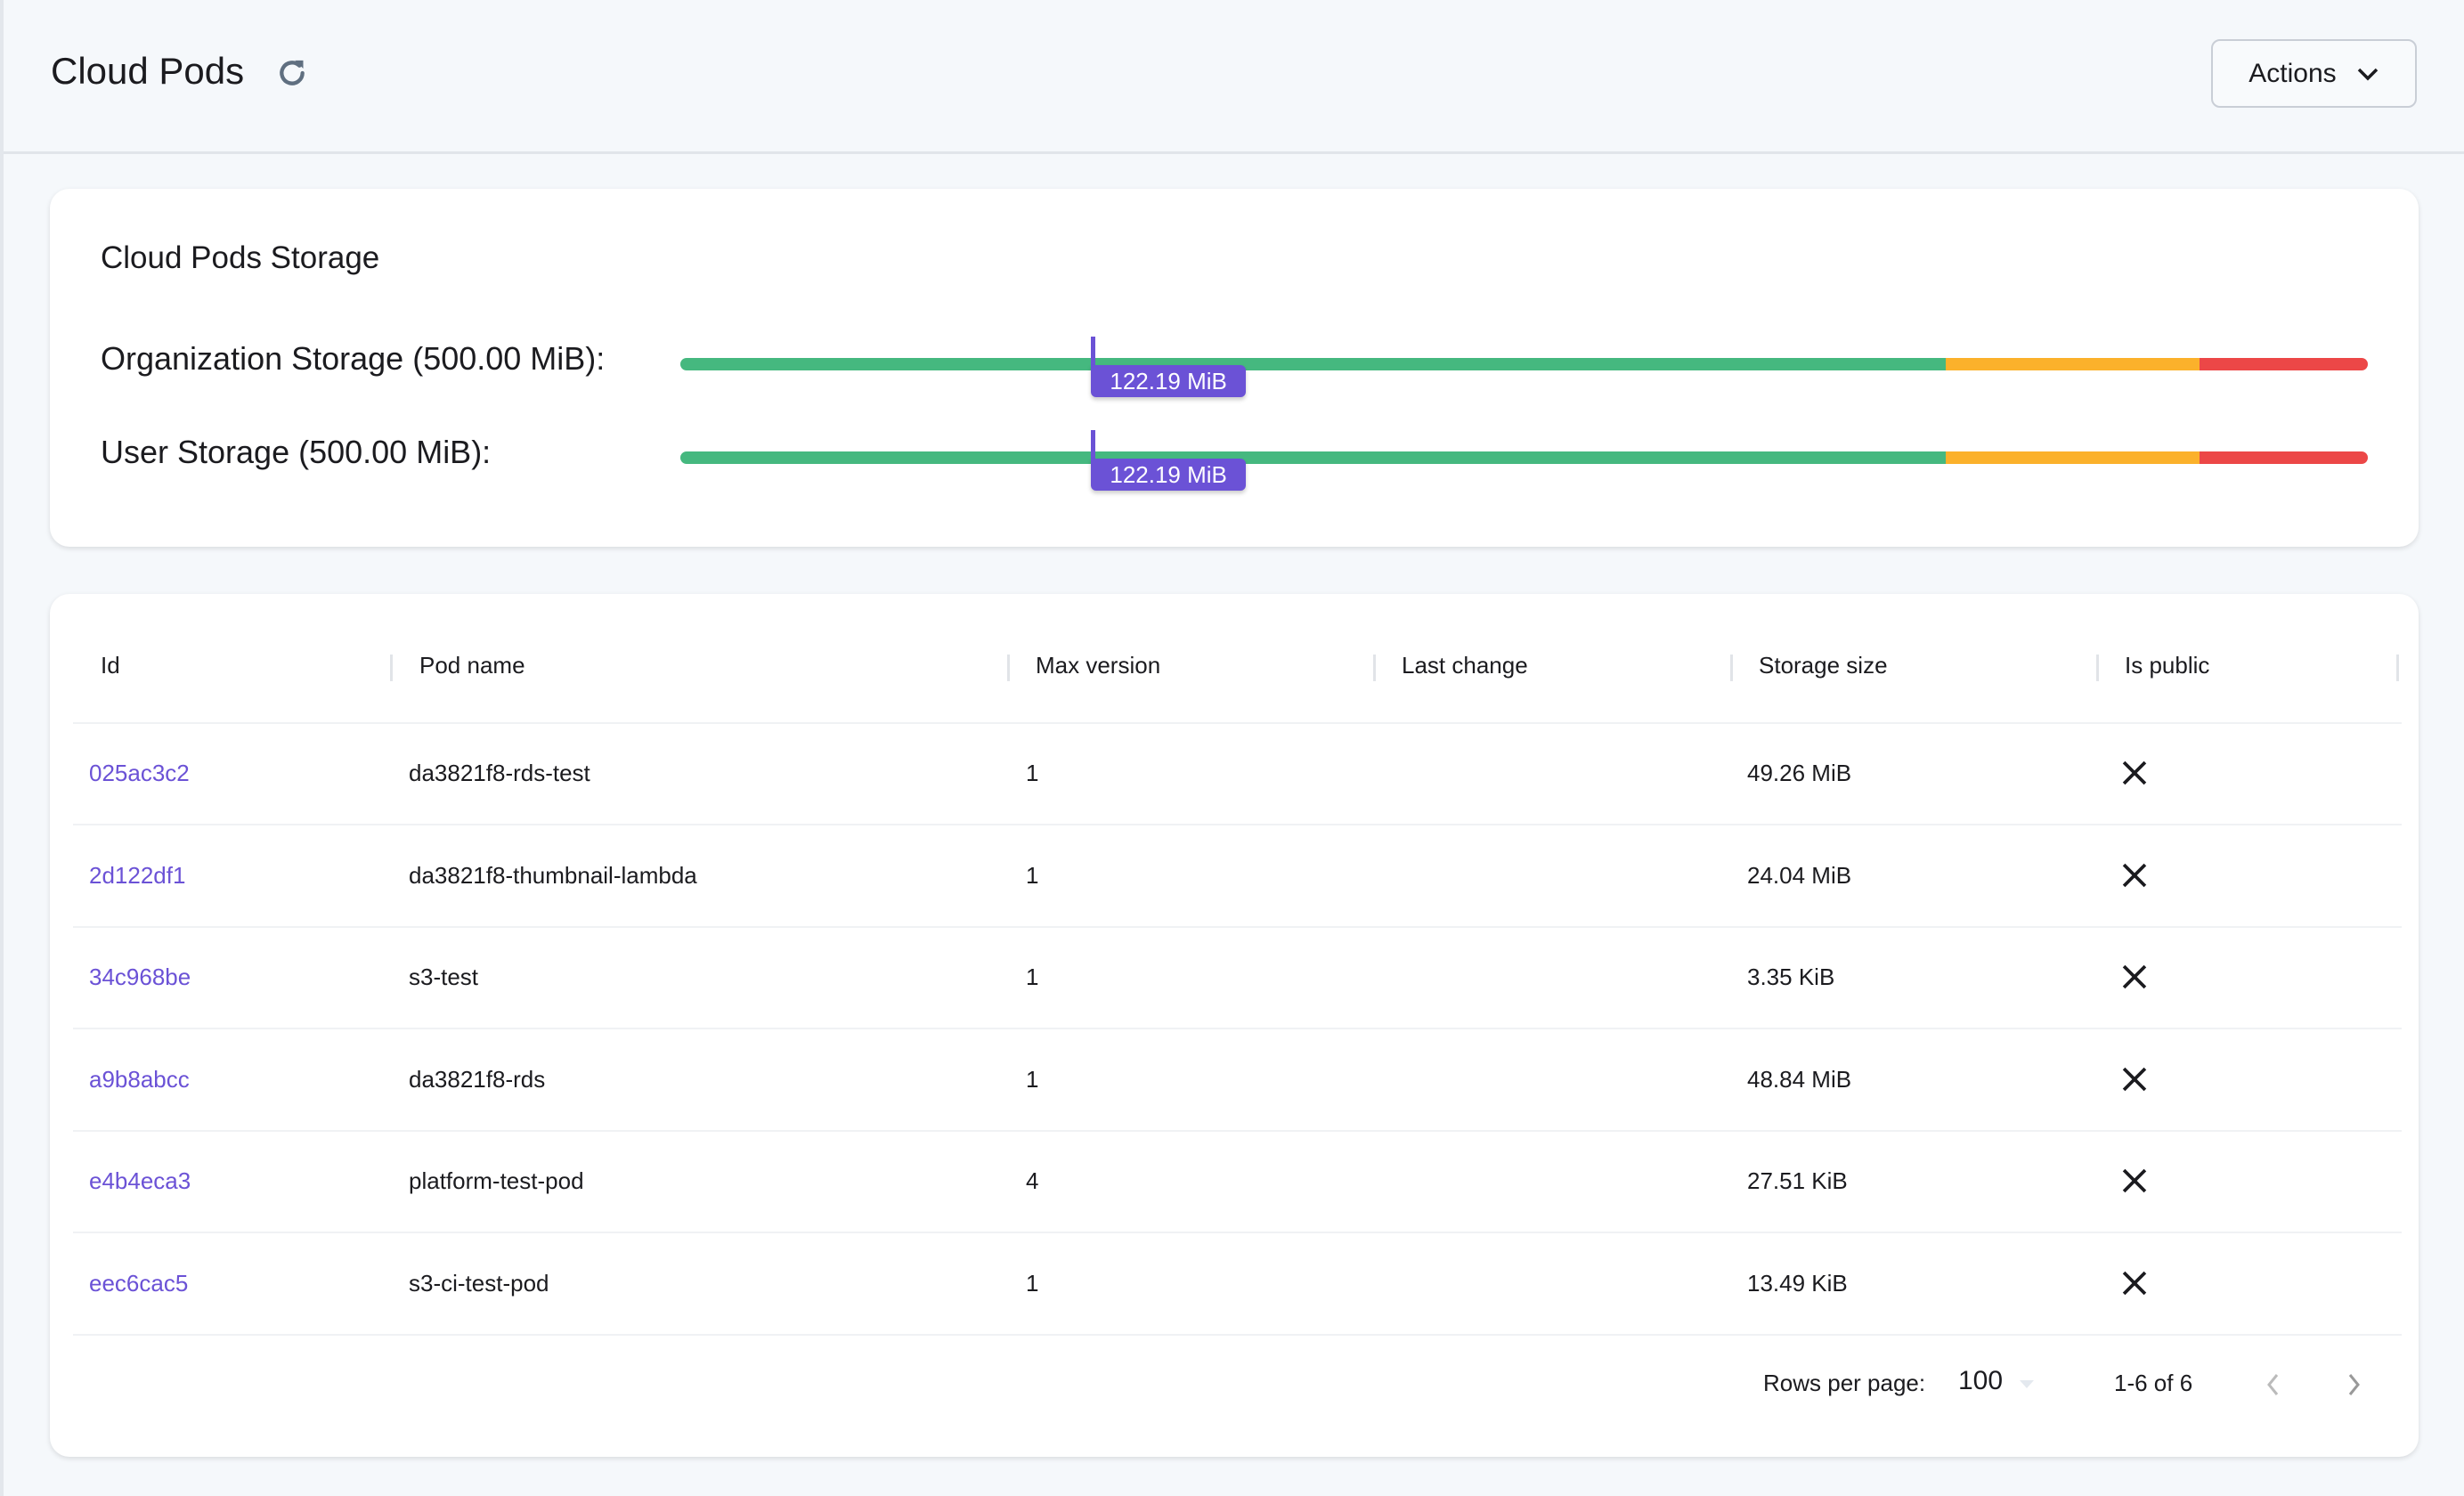  Describe the element at coordinates (444, 977) in the screenshot. I see `pod-name: s3-test` at that location.